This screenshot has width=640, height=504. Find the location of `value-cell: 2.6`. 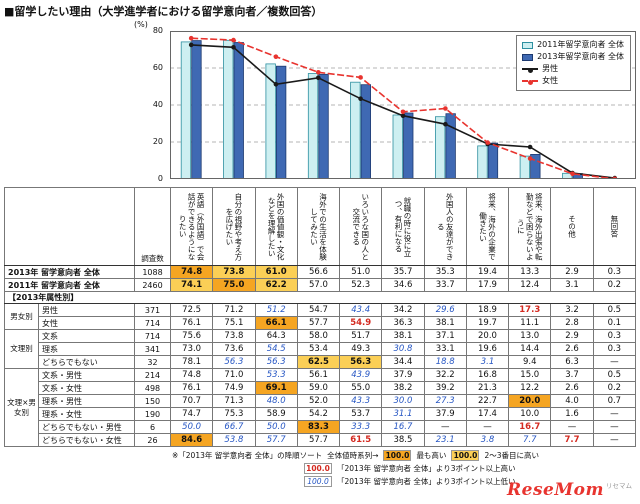

value-cell: 2.6 is located at coordinates (572, 349).